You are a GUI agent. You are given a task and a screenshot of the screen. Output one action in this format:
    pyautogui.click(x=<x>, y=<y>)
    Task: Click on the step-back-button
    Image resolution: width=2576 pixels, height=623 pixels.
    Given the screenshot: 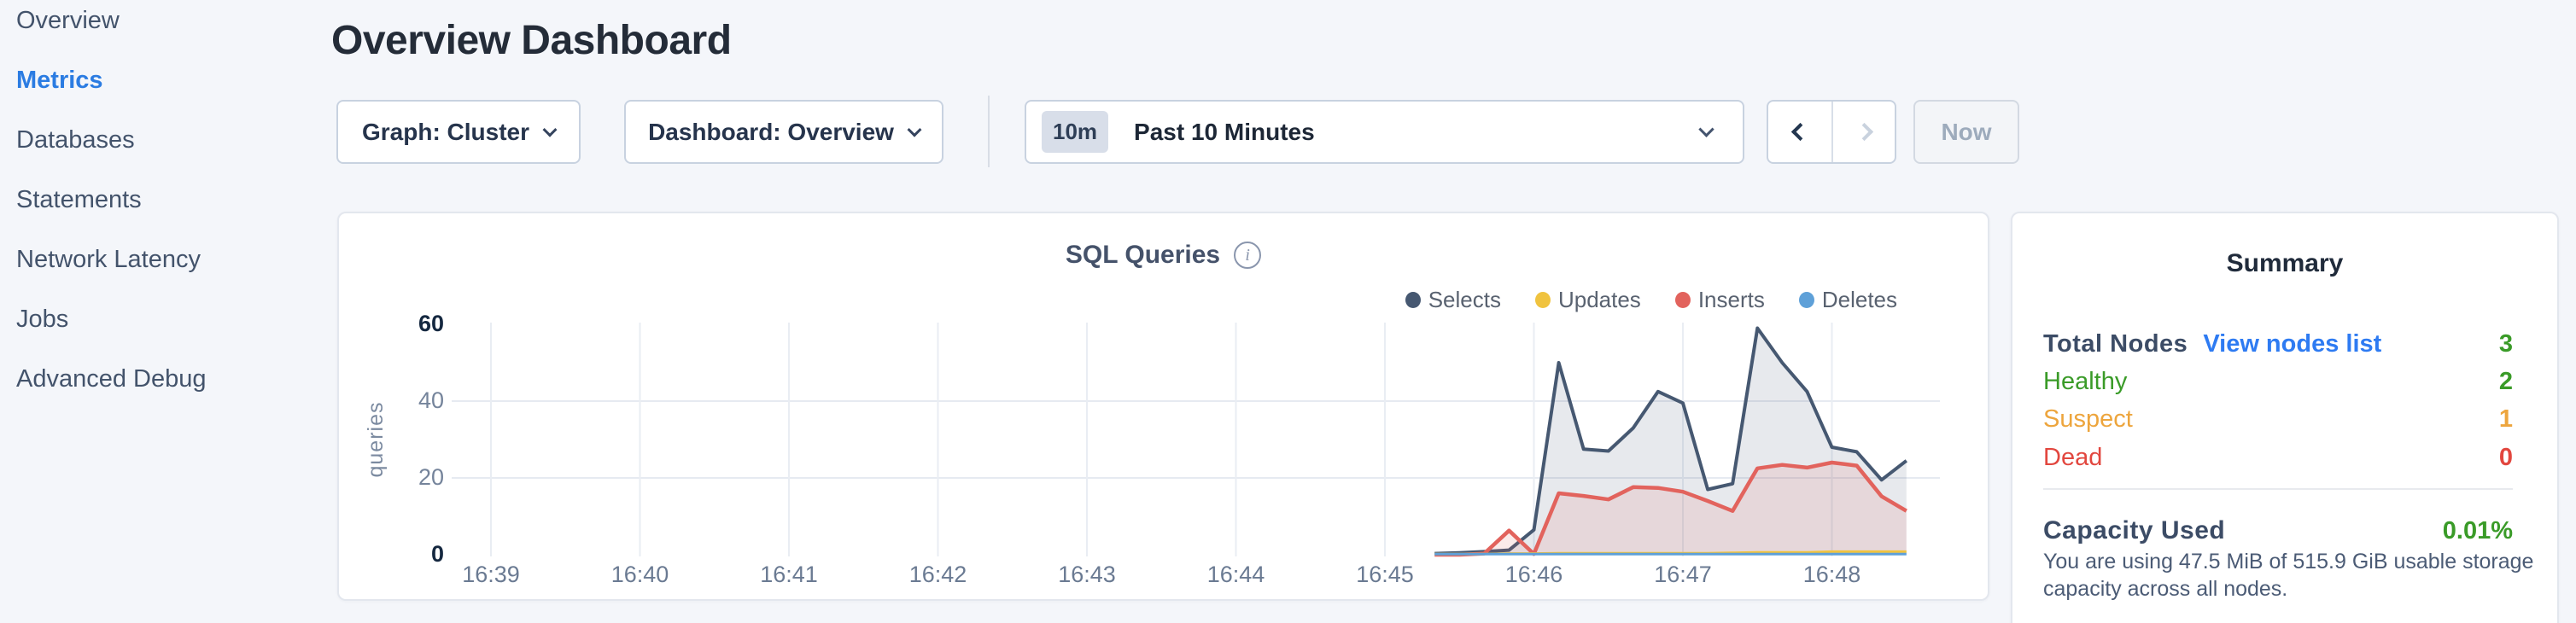 What is the action you would take?
    pyautogui.click(x=1799, y=132)
    